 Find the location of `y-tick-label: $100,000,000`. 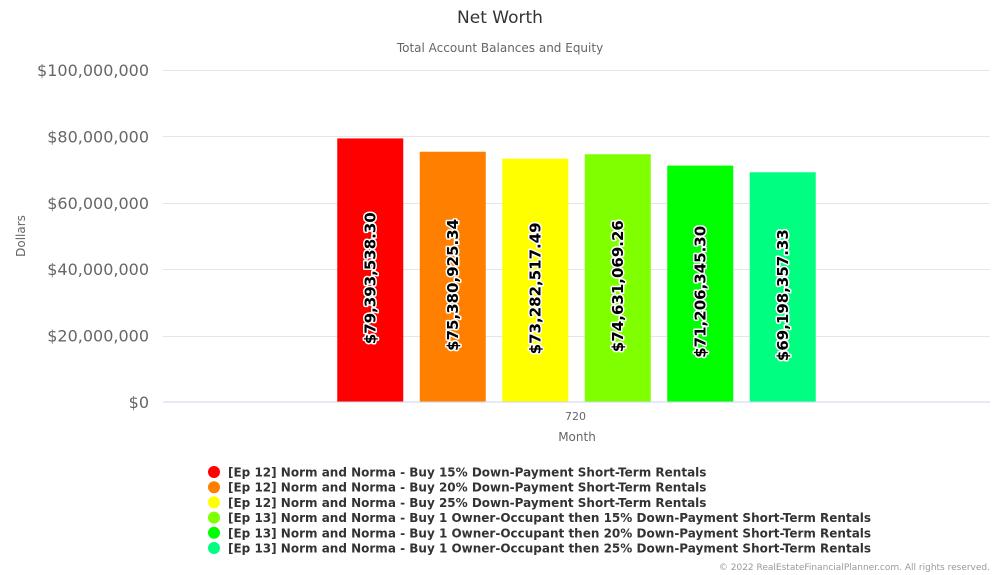

y-tick-label: $100,000,000 is located at coordinates (93, 70).